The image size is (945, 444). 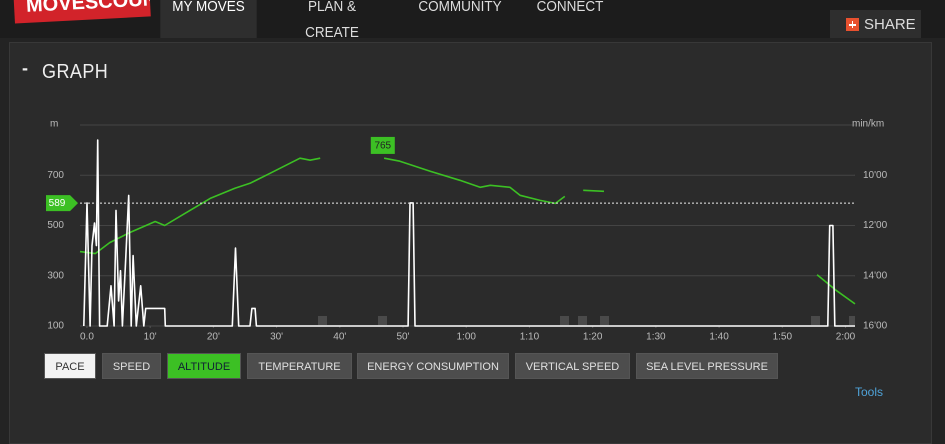 I want to click on x-tick-label: 50', so click(x=402, y=337).